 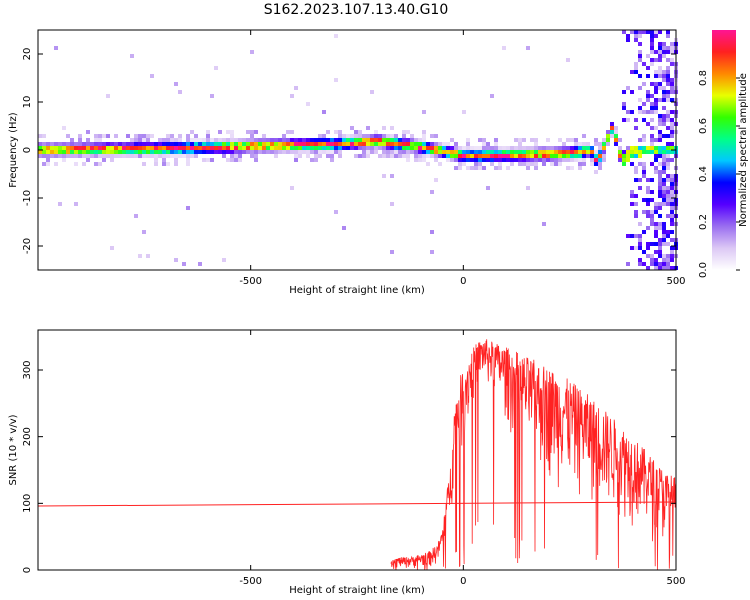 What do you see at coordinates (675, 581) in the screenshot?
I see `x-tick-label: 500` at bounding box center [675, 581].